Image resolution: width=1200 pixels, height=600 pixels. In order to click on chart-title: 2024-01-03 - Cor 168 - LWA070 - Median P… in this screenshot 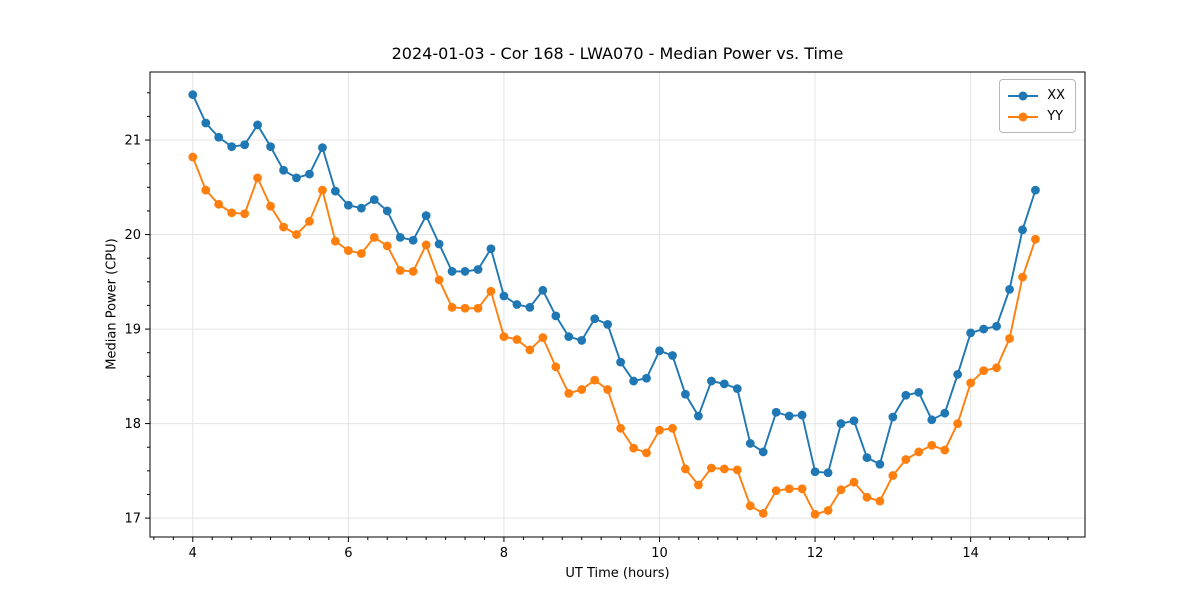, I will do `click(617, 53)`.